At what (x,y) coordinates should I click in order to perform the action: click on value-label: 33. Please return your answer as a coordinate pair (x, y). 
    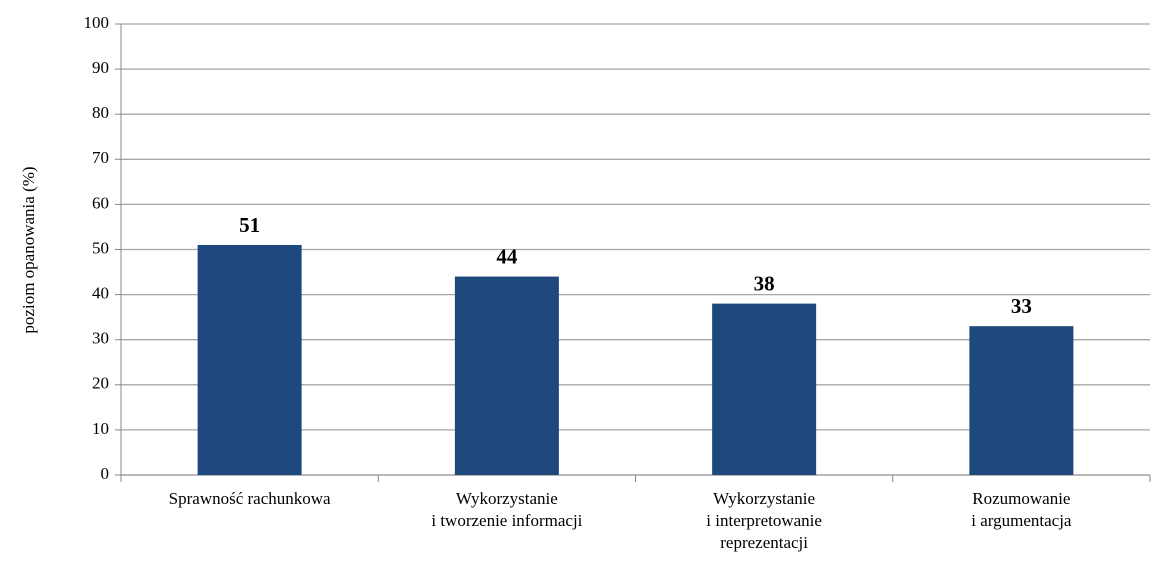
    Looking at the image, I should click on (1021, 306).